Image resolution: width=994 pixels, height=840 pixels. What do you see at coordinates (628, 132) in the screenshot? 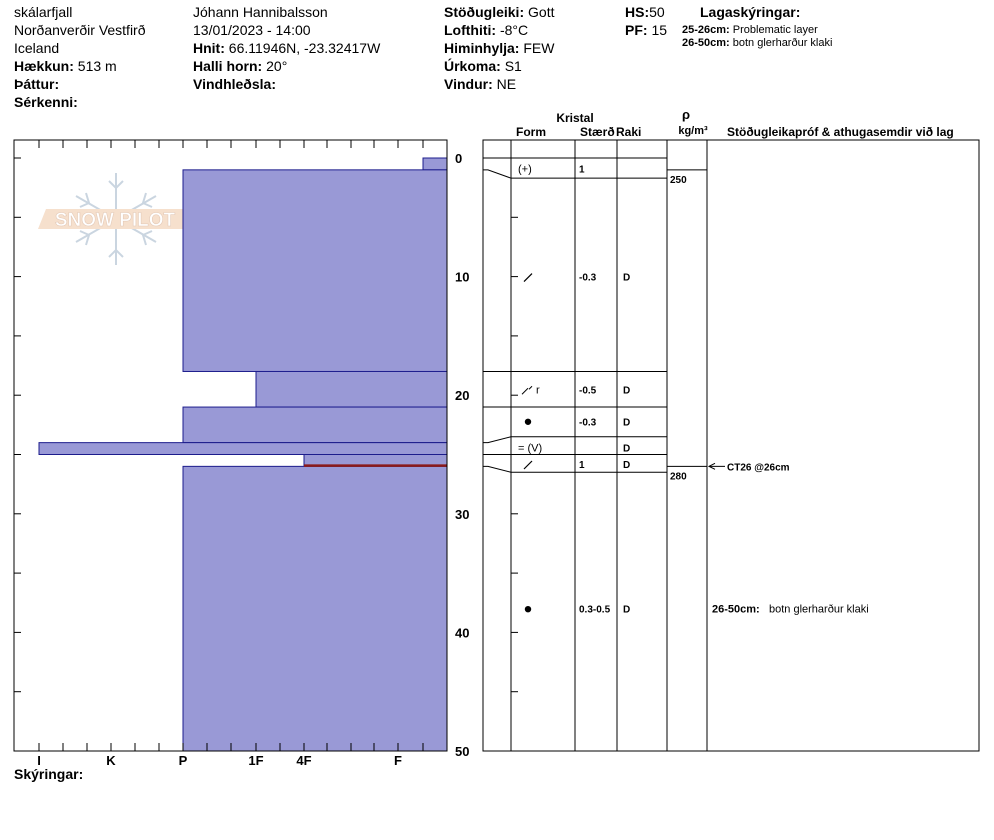
I see `header-moisture: Raki` at bounding box center [628, 132].